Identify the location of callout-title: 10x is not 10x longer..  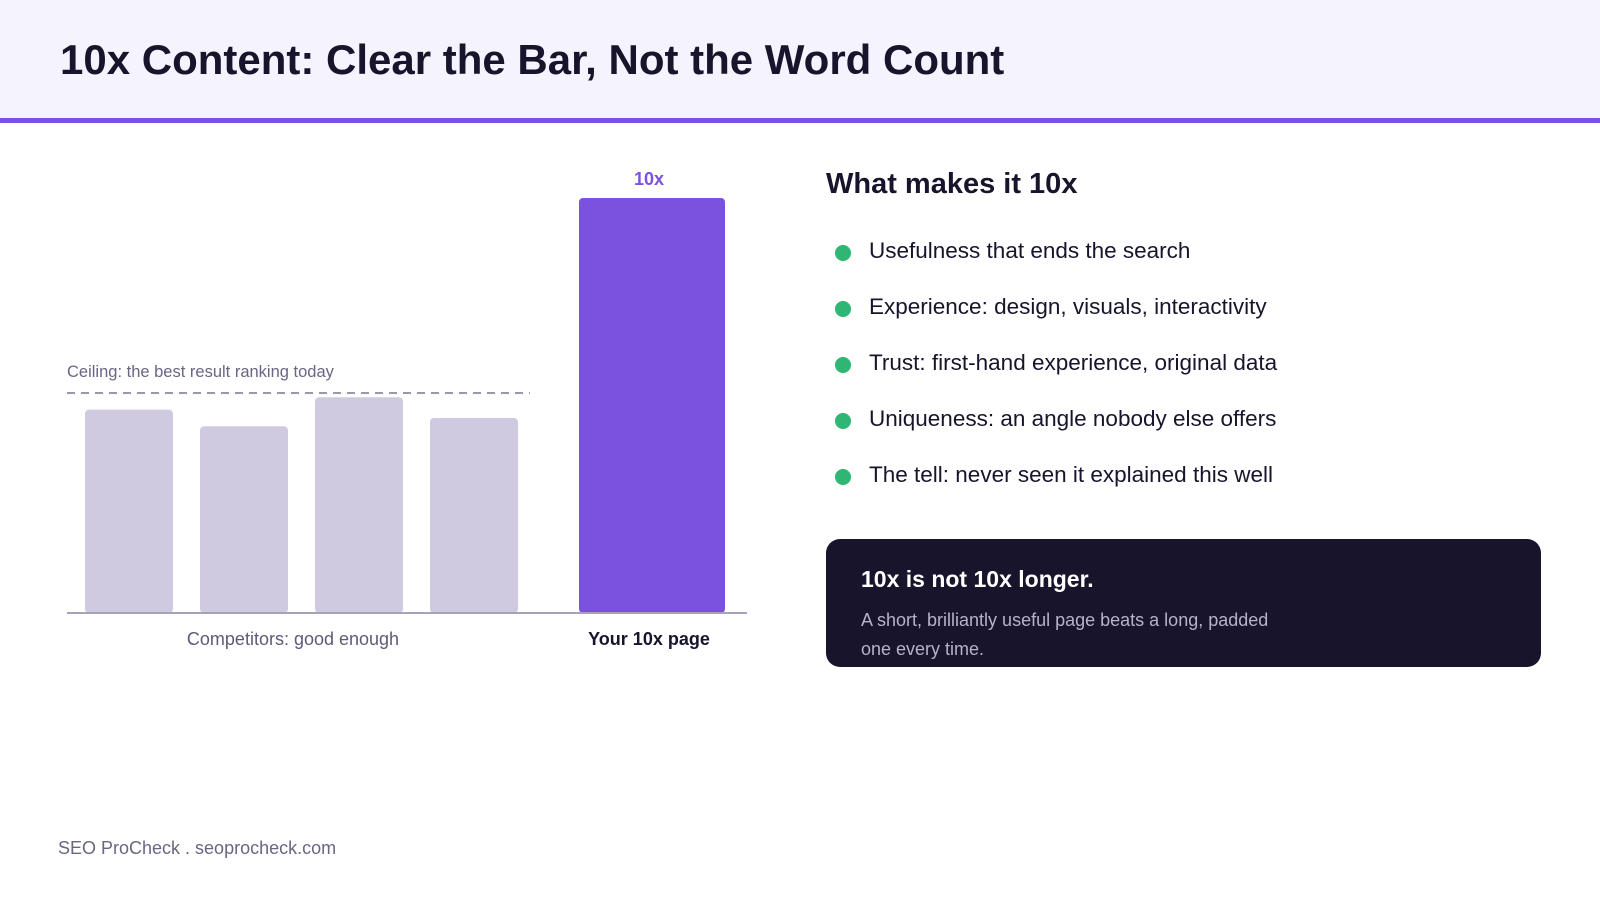
(977, 579).